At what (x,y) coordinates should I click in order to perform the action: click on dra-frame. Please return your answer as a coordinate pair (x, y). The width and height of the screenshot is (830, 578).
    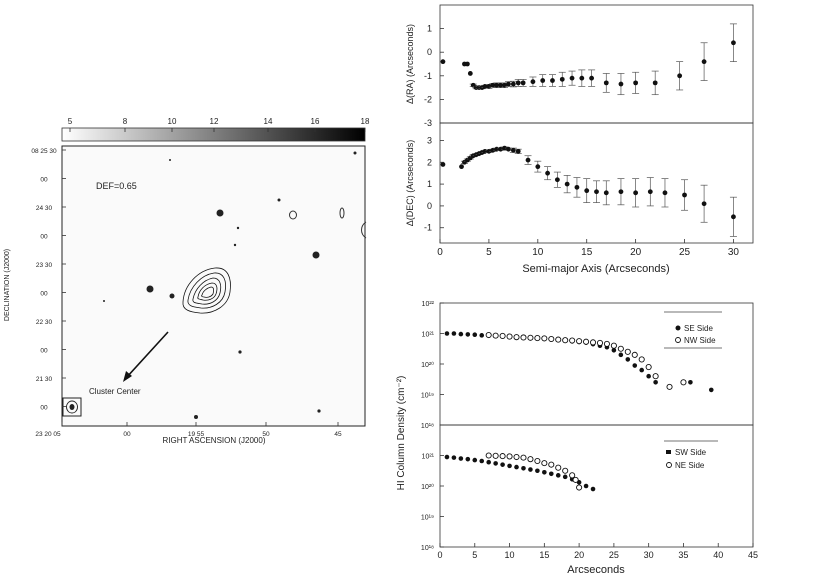
    Looking at the image, I should click on (596, 64).